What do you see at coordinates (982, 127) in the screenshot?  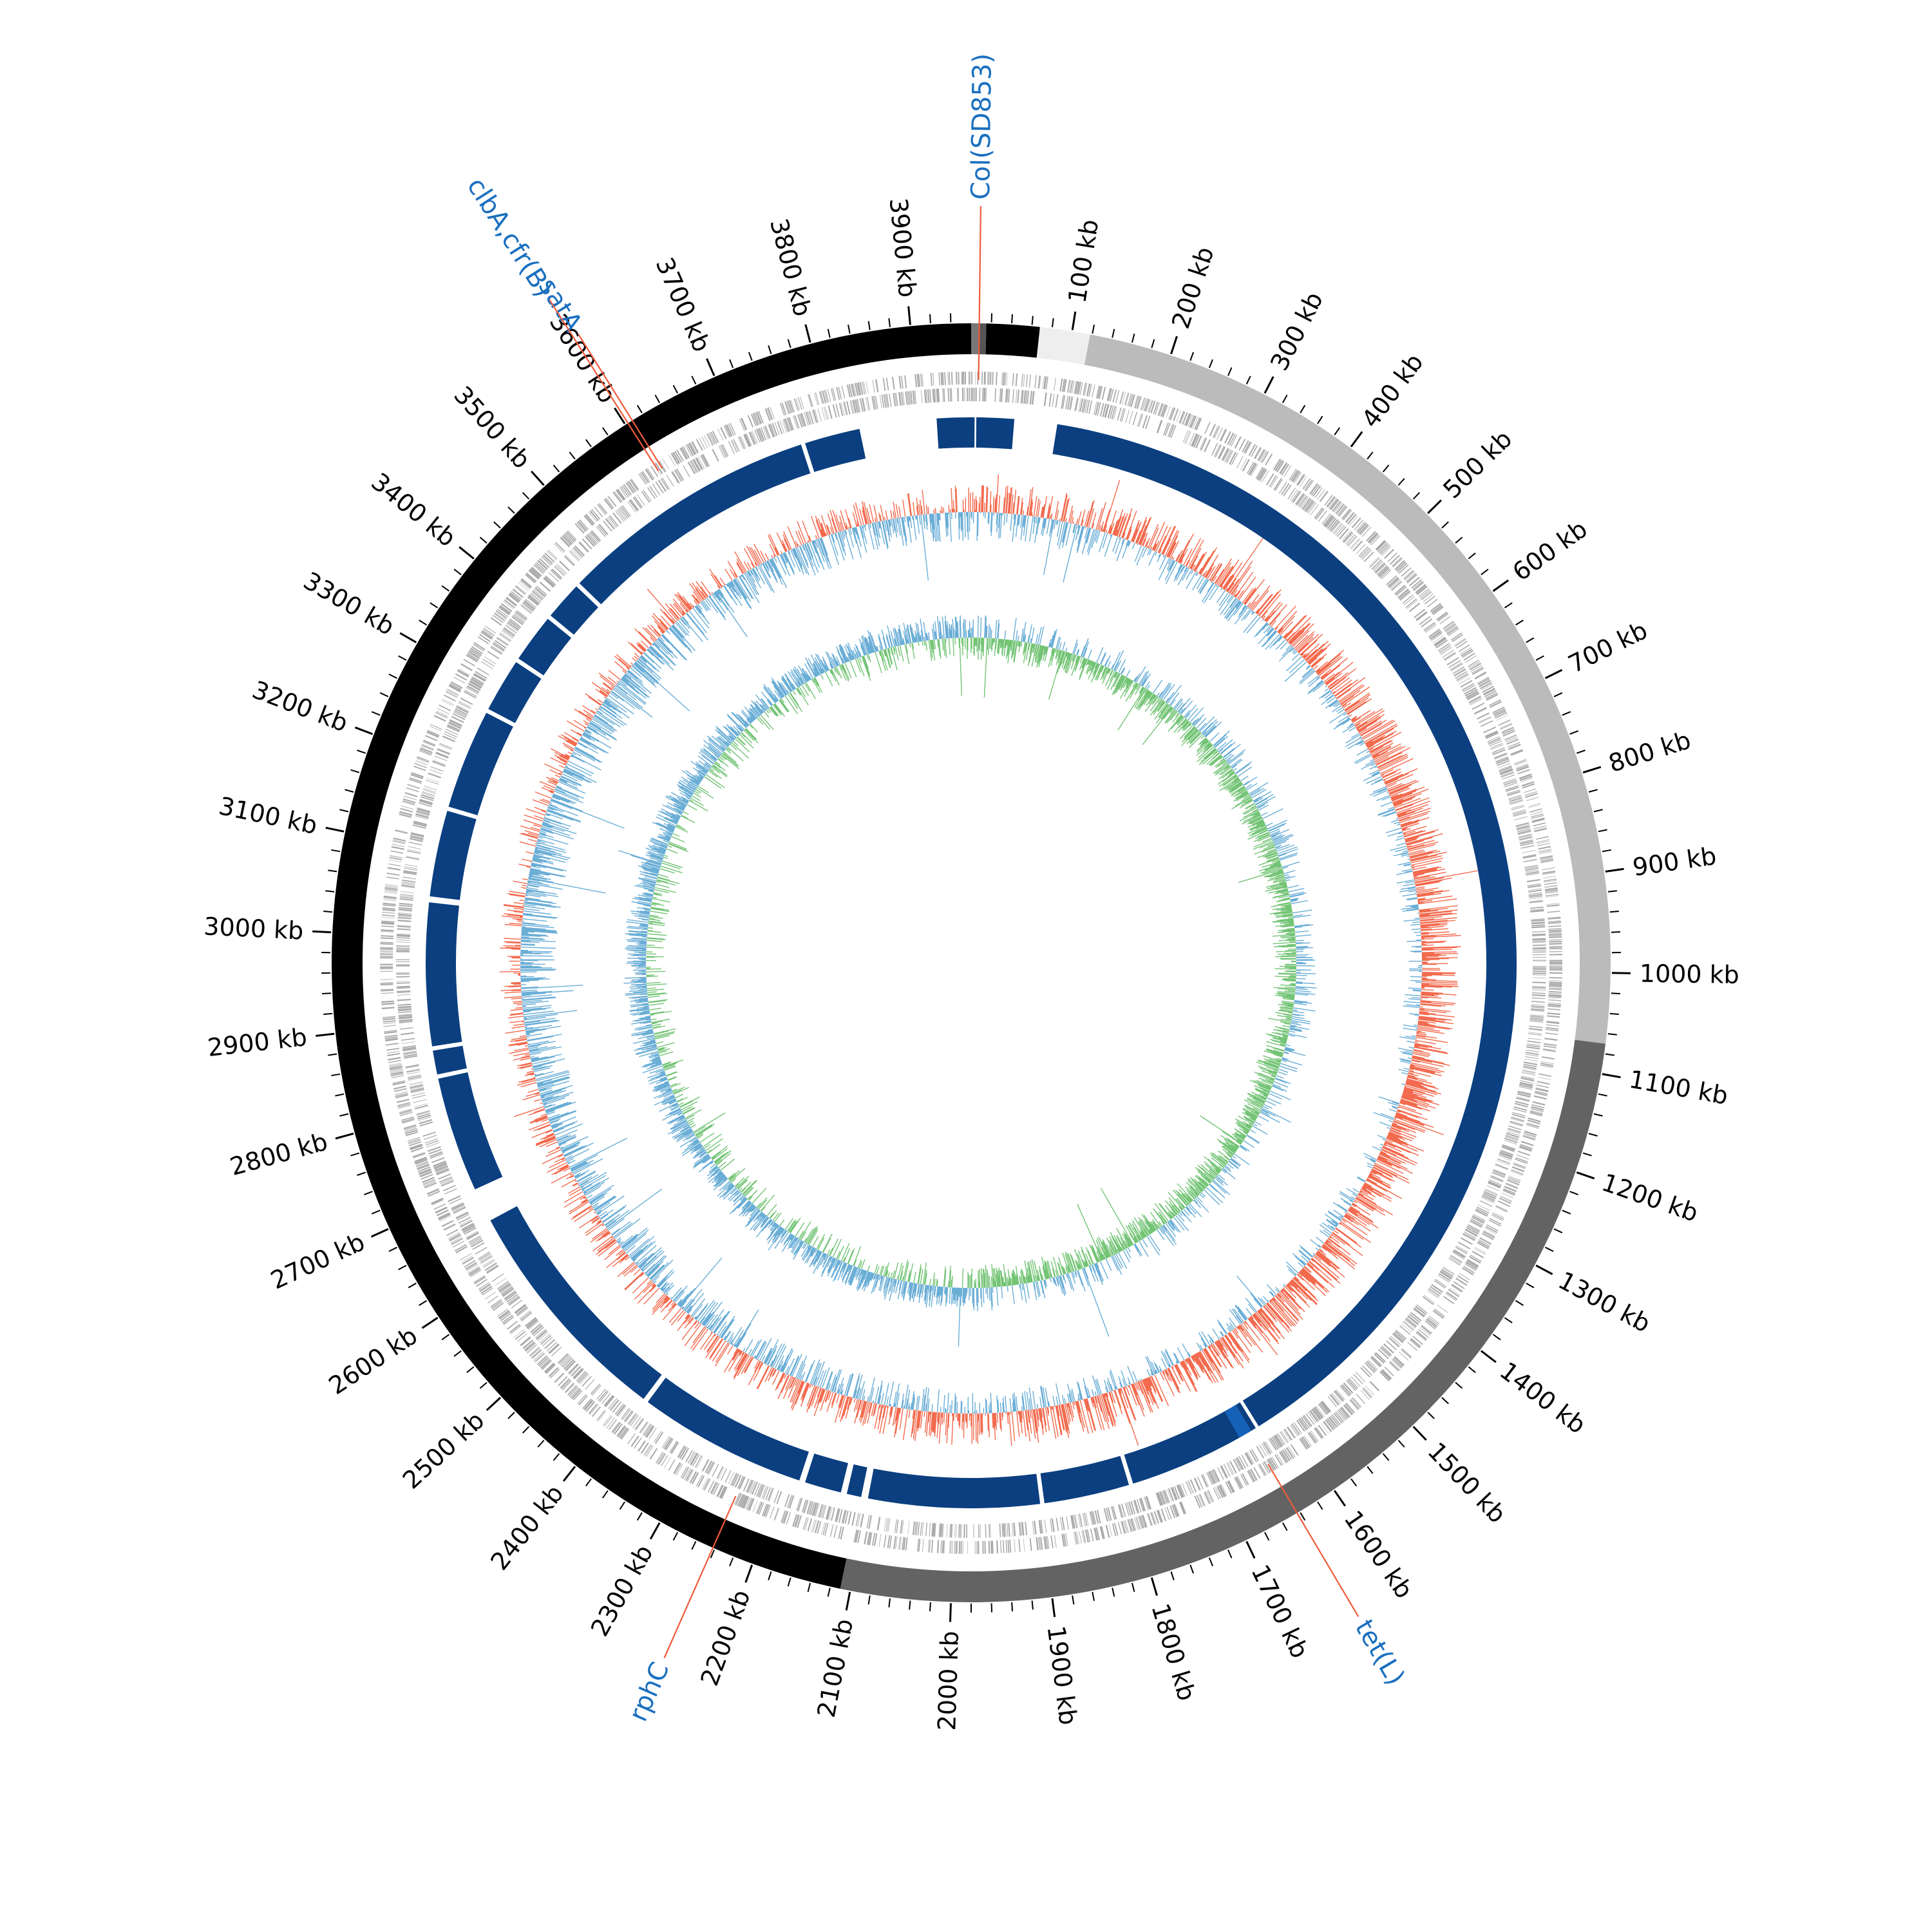 I see `gene-label-0: Col(SD853)` at bounding box center [982, 127].